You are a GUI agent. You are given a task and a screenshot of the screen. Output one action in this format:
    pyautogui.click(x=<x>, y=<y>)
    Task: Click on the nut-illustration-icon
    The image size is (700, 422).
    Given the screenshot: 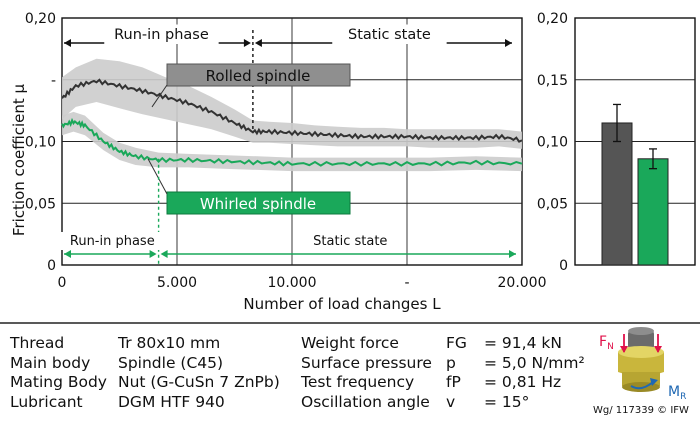 What is the action you would take?
    pyautogui.click(x=641, y=359)
    